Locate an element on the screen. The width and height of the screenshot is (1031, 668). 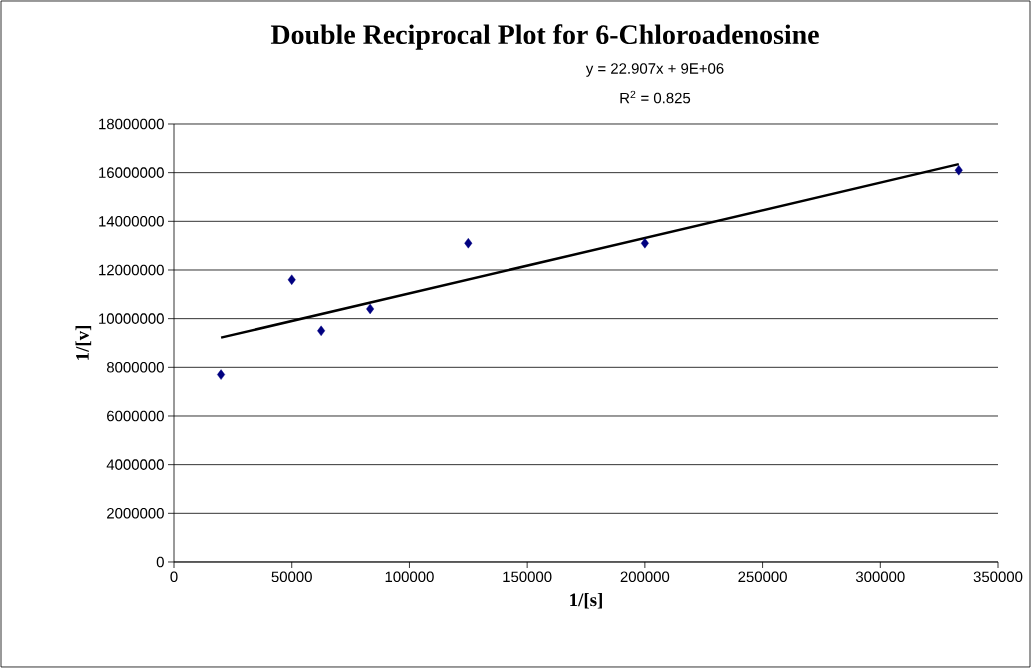
y-tick-label: 4000000 is located at coordinates (135, 464).